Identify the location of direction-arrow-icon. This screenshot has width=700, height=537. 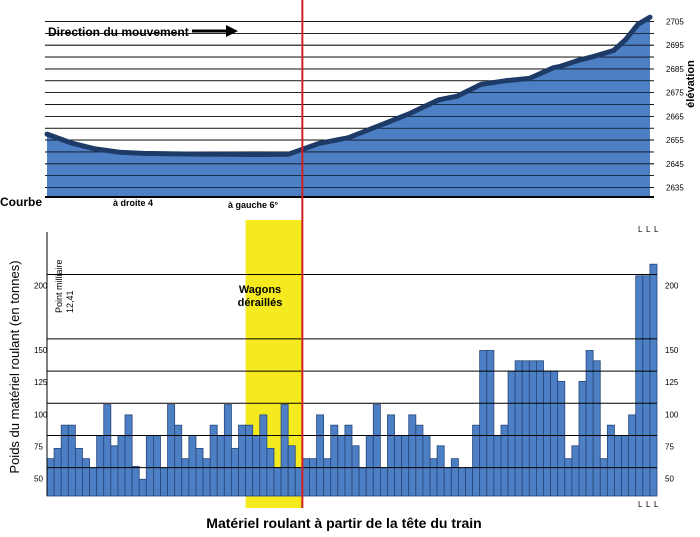
(215, 31).